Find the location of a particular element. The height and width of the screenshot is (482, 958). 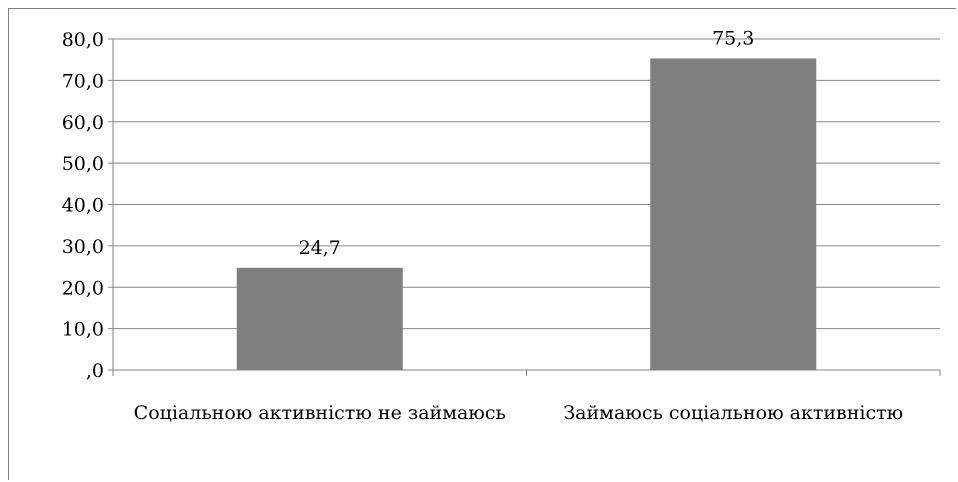

y-tick-label: 50,0 is located at coordinates (83, 164).